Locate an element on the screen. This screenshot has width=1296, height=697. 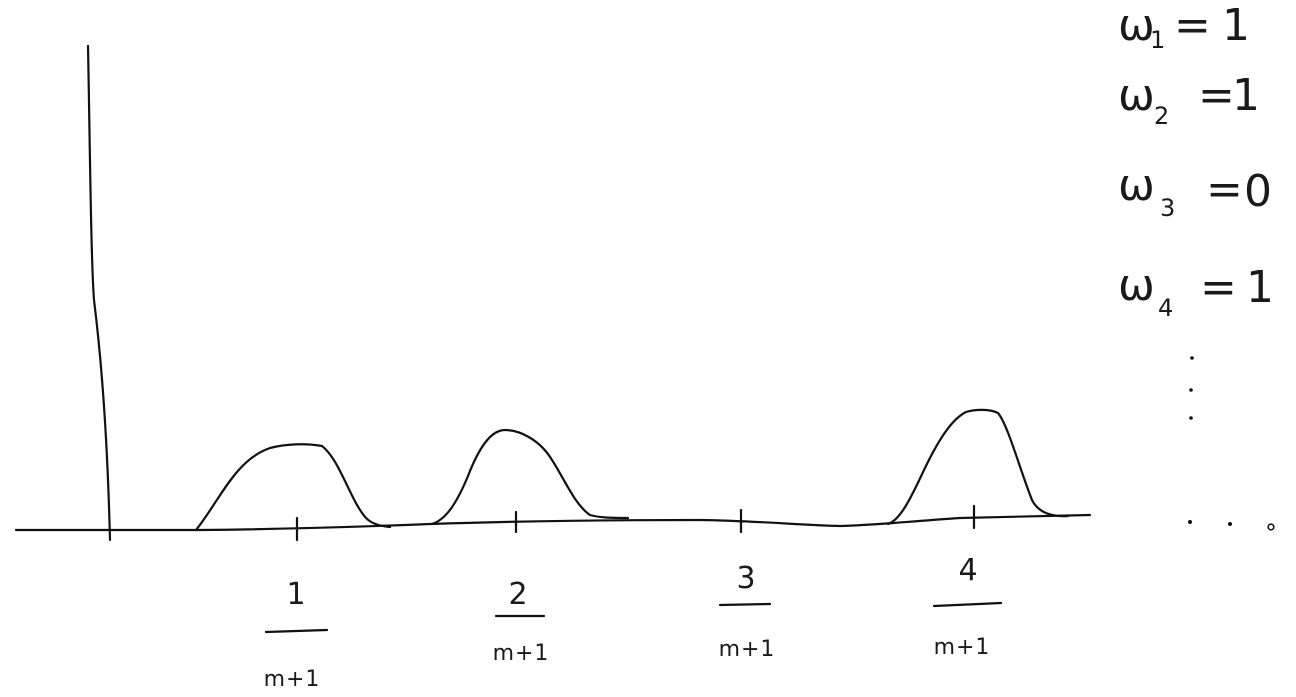
y-axis is located at coordinates (99, 293).